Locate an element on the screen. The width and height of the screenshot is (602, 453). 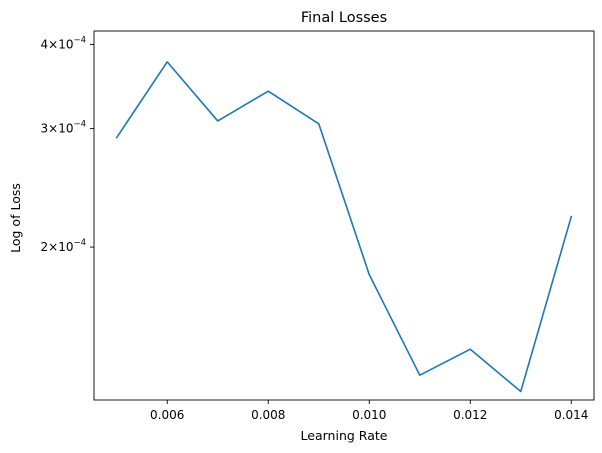
y-tick-mantissa: 4 is located at coordinates (45, 45).